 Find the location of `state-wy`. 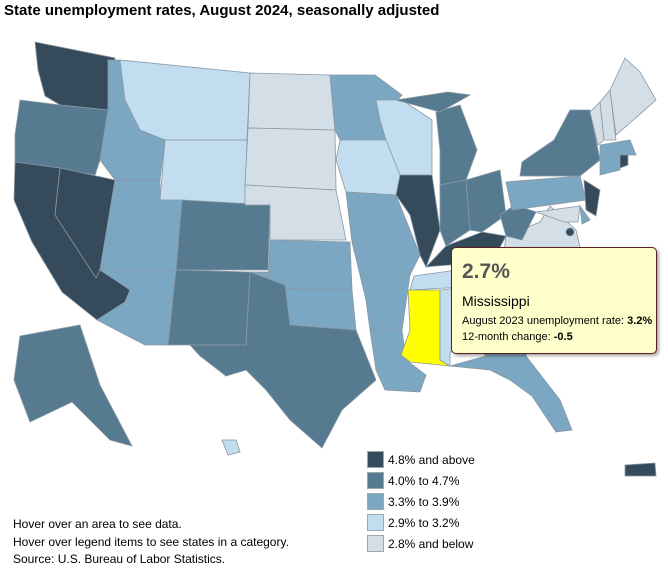

state-wy is located at coordinates (203, 172).